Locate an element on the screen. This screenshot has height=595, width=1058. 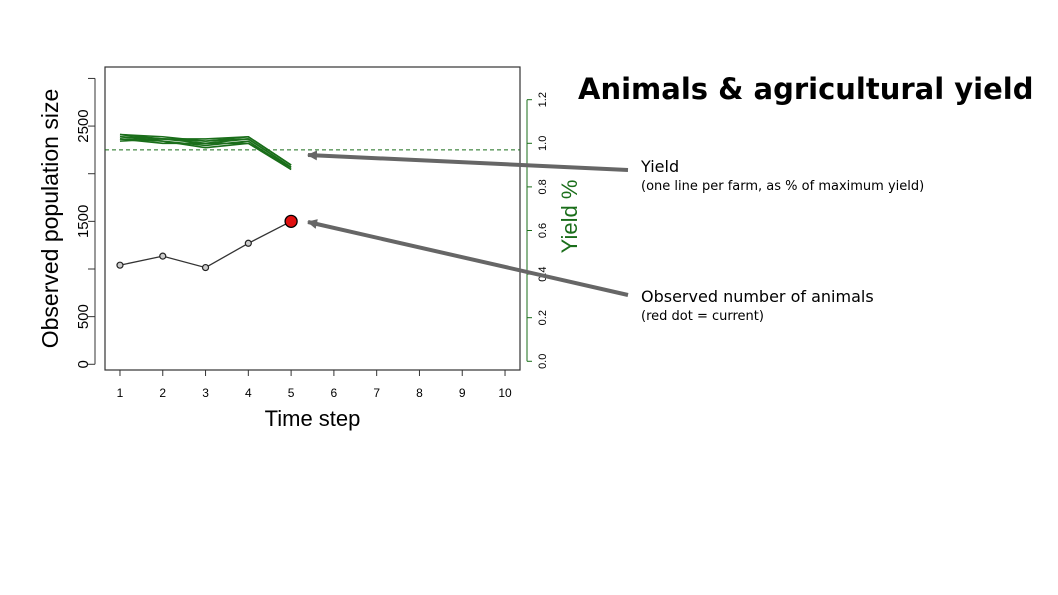
x-tick-label: 6 is located at coordinates (334, 393).